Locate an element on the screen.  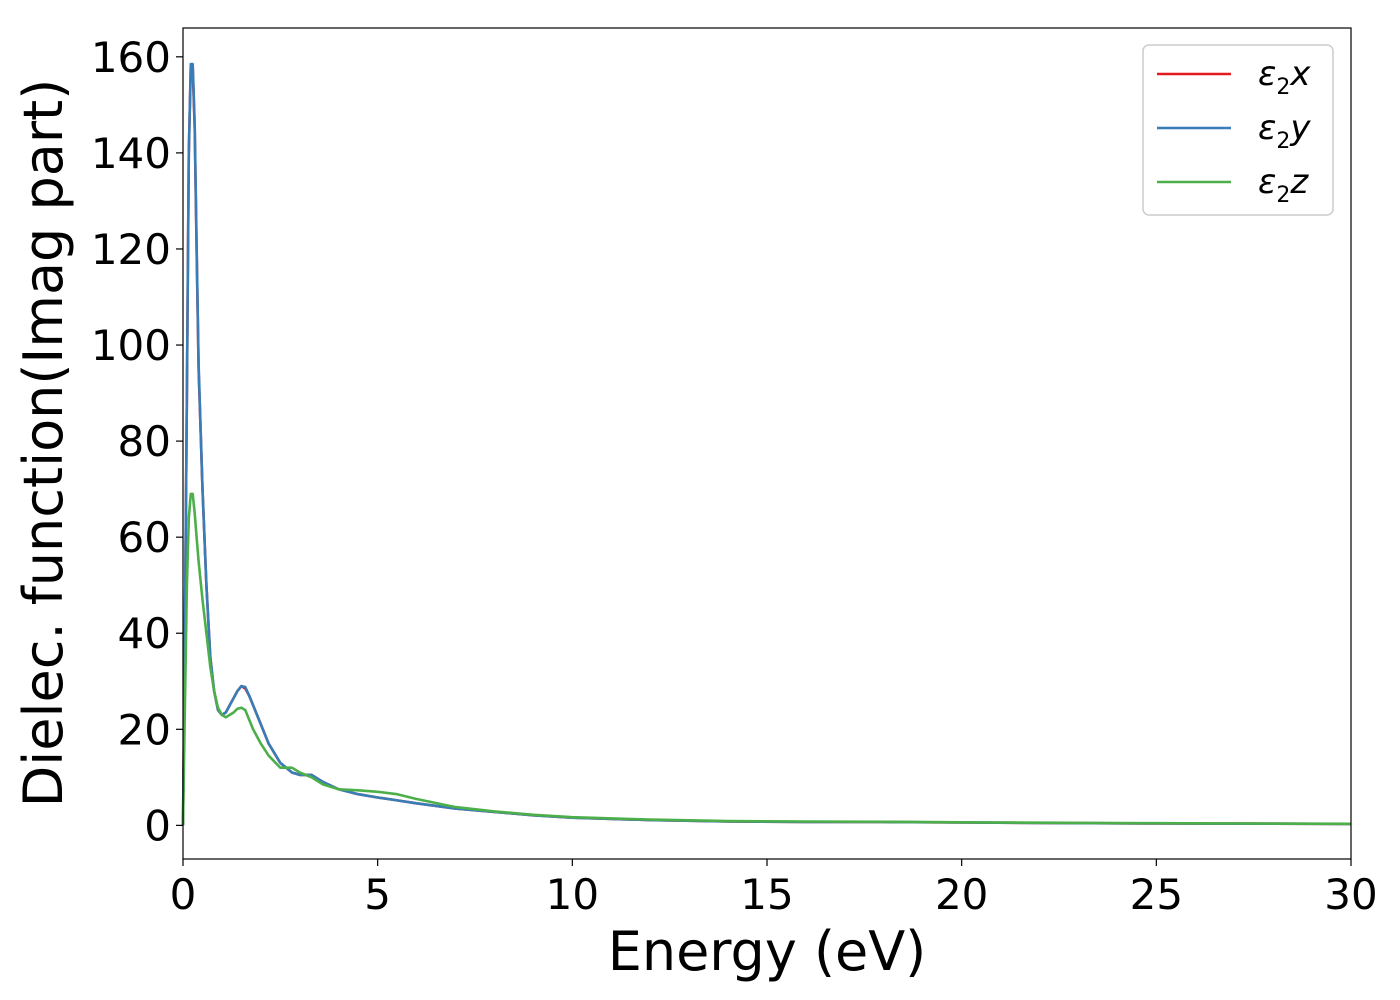
y-tick-label: 140 is located at coordinates (131, 153).